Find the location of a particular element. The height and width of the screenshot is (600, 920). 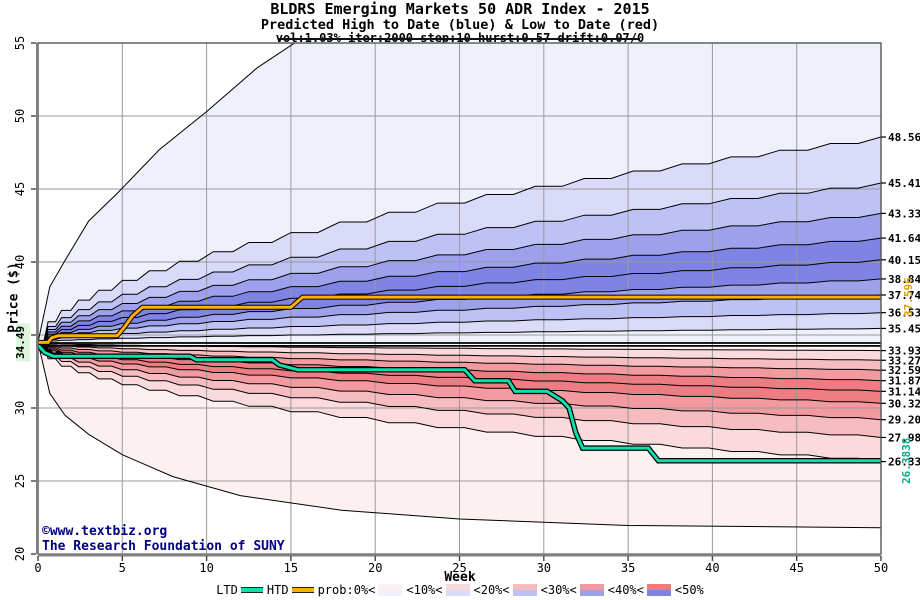

x-tick-label: 35 is located at coordinates (628, 568).